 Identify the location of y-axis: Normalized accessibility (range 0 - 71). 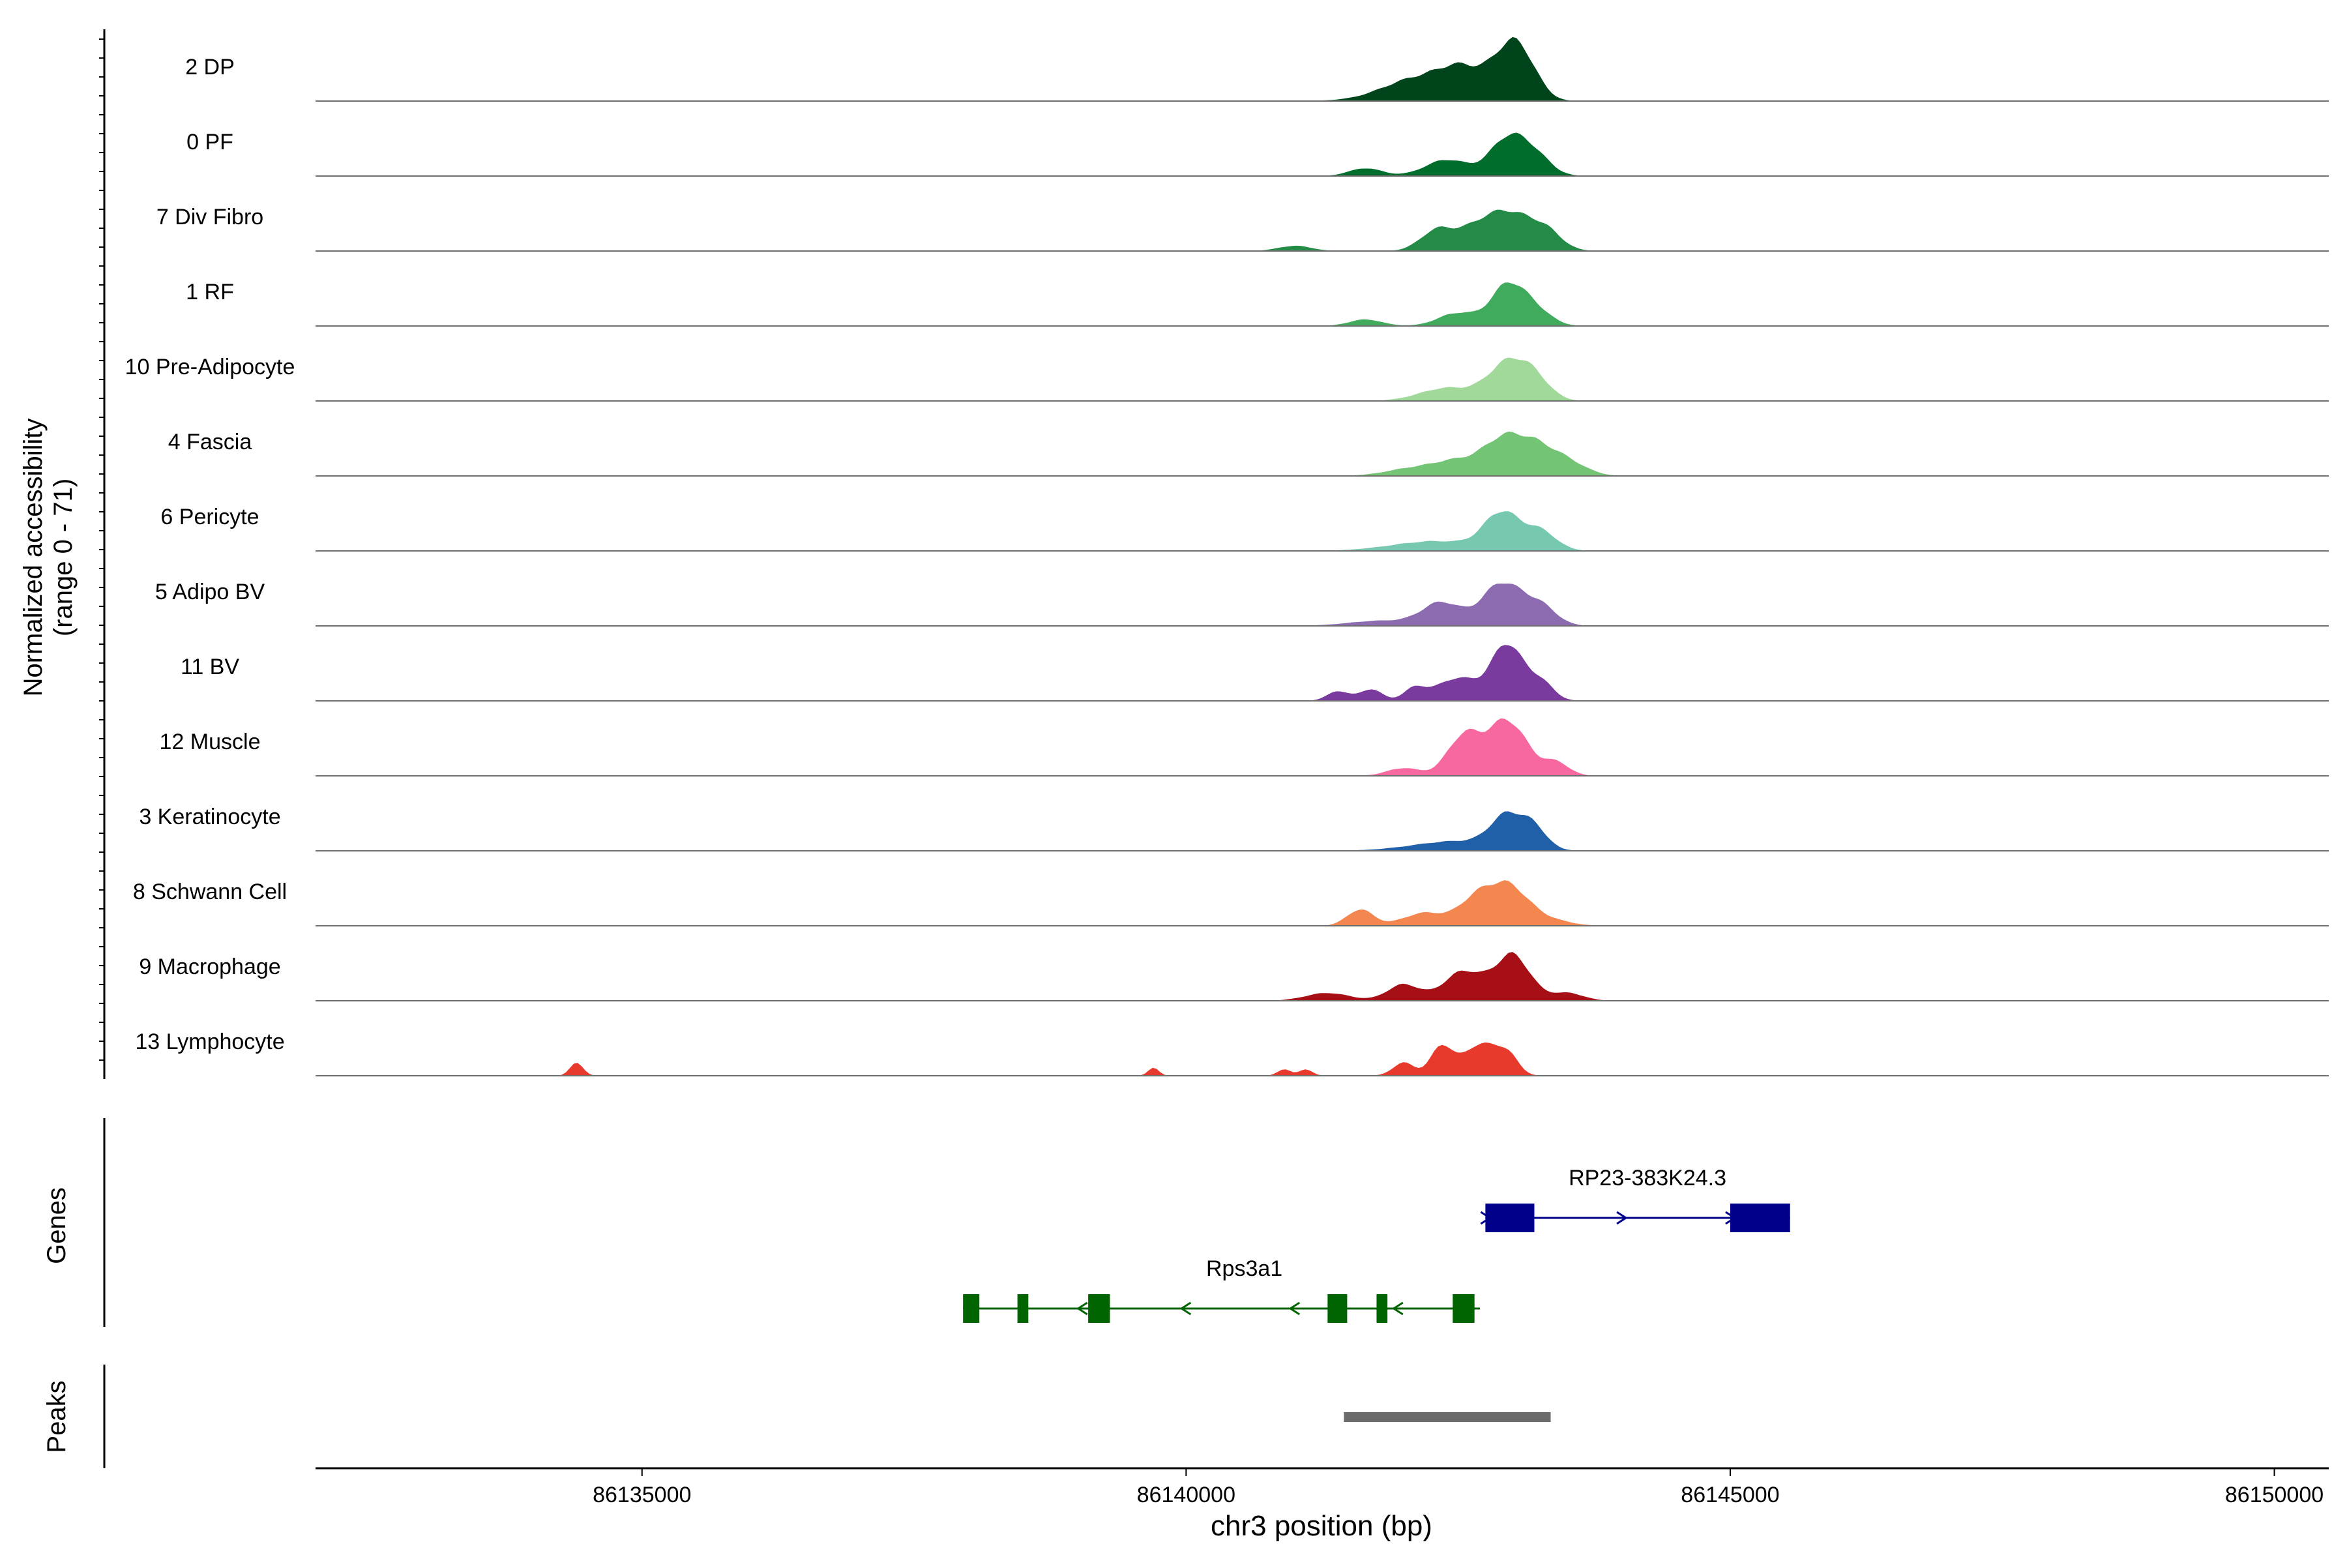
(62, 554).